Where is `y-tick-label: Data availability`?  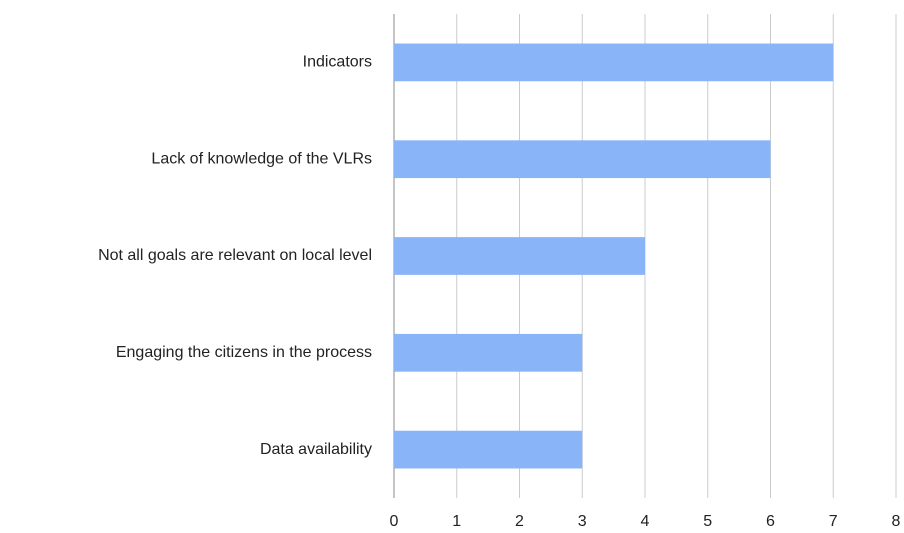 y-tick-label: Data availability is located at coordinates (316, 449).